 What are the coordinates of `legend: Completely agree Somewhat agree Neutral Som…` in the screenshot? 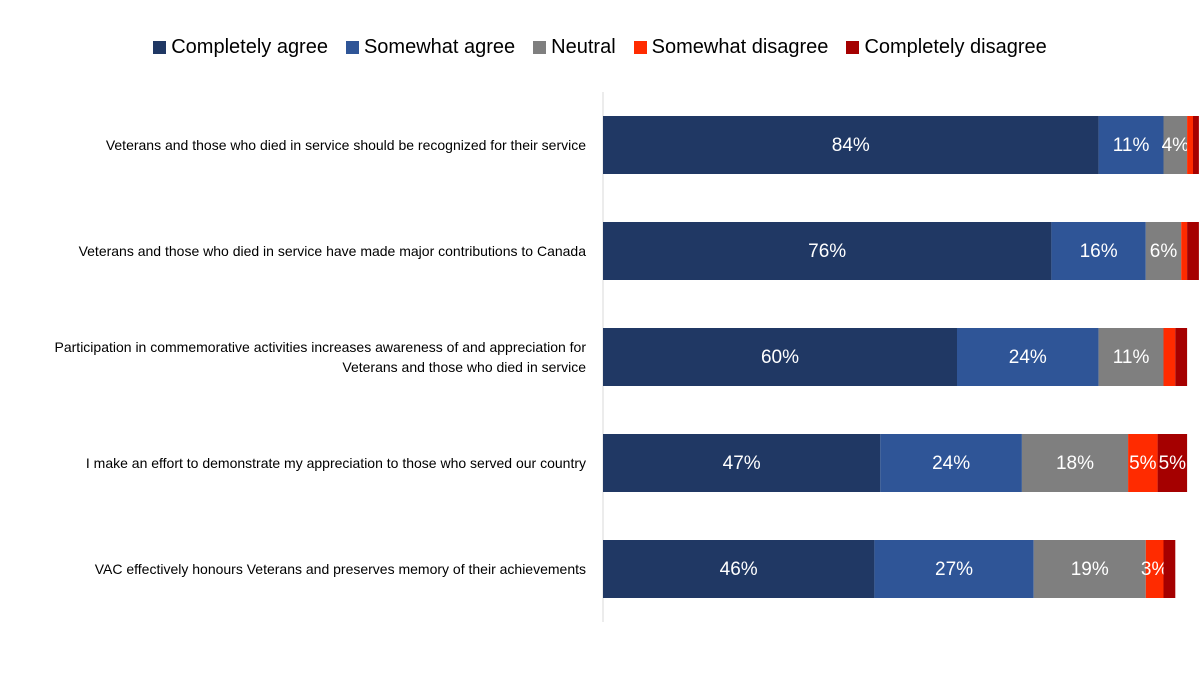 It's located at (600, 47).